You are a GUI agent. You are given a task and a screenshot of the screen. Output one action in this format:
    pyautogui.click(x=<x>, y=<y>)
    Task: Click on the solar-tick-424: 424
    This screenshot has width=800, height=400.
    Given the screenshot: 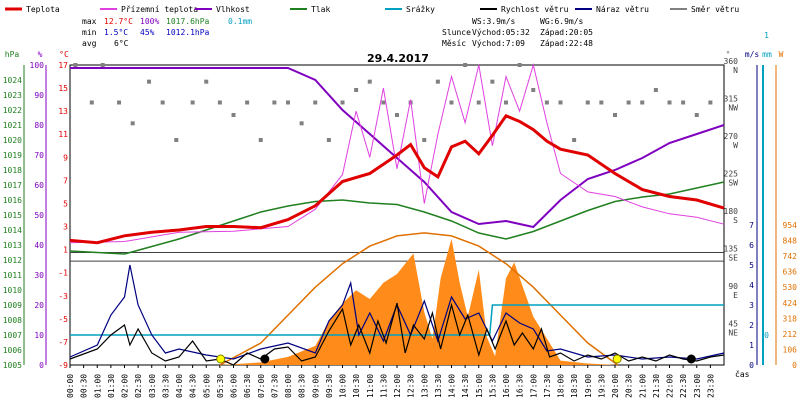 What is the action you would take?
    pyautogui.click(x=790, y=303)
    